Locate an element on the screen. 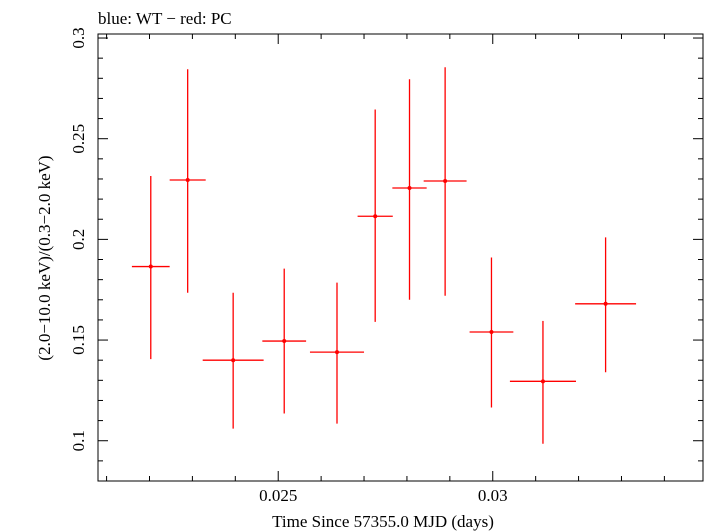 This screenshot has width=705, height=532. y-tick-label: 0.15 is located at coordinates (78, 340).